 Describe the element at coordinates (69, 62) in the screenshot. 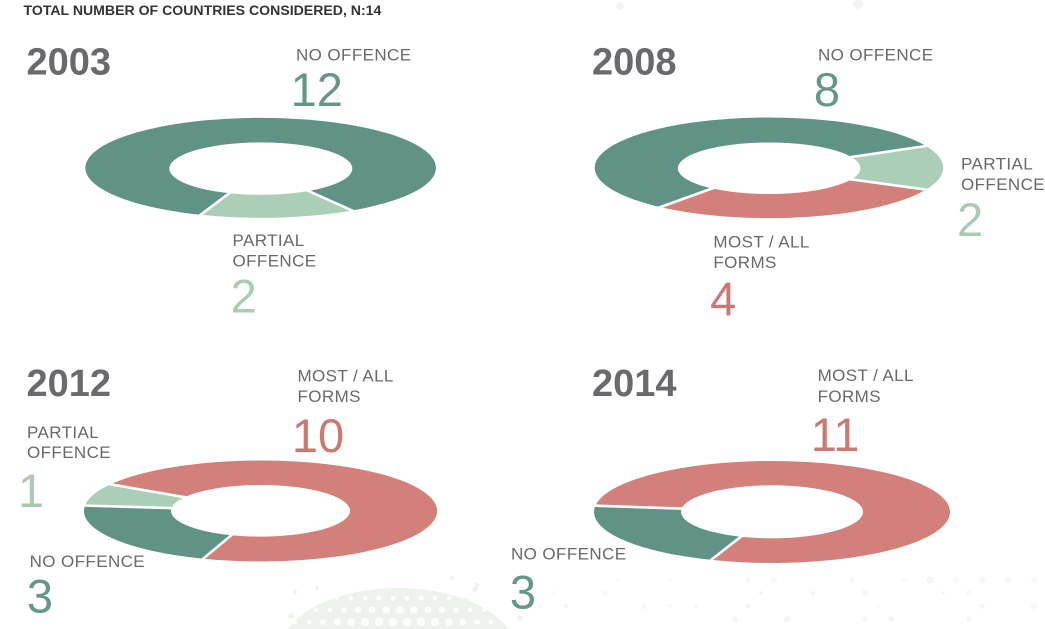

I see `svg-text: 2003` at that location.